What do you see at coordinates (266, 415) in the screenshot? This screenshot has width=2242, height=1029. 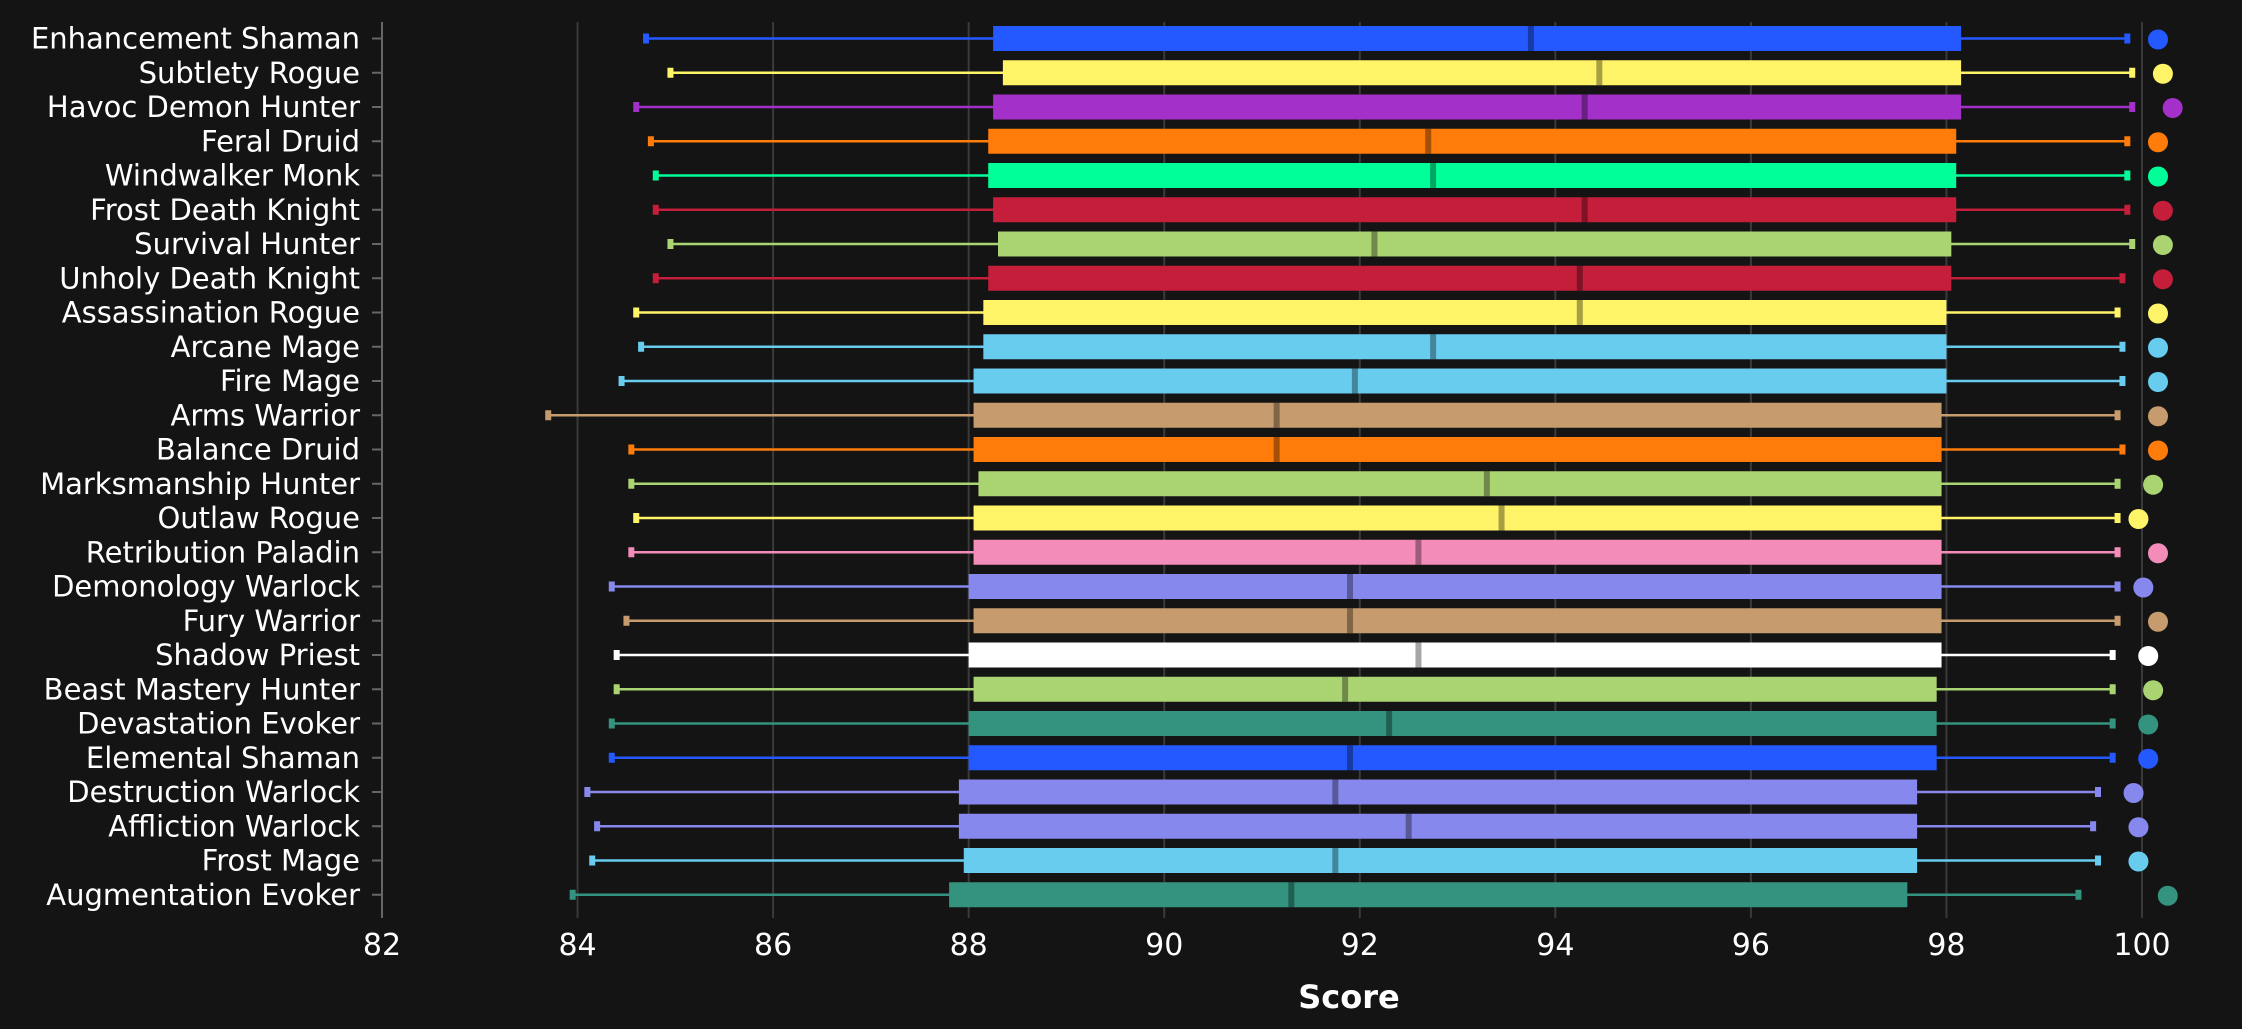 I see `category-label: Arms Warrior` at bounding box center [266, 415].